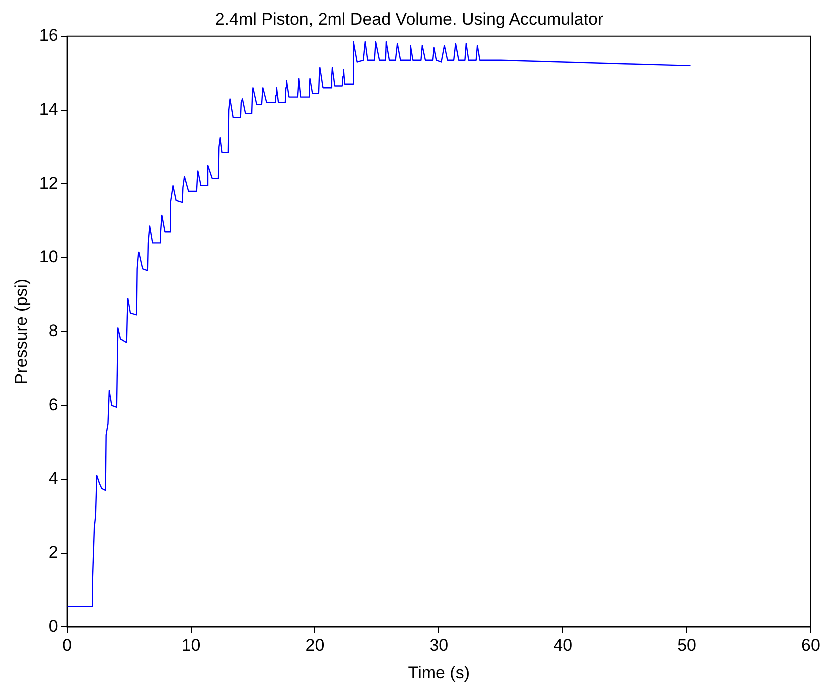 Image resolution: width=837 pixels, height=696 pixels. I want to click on y-tick-label: 14, so click(48, 109).